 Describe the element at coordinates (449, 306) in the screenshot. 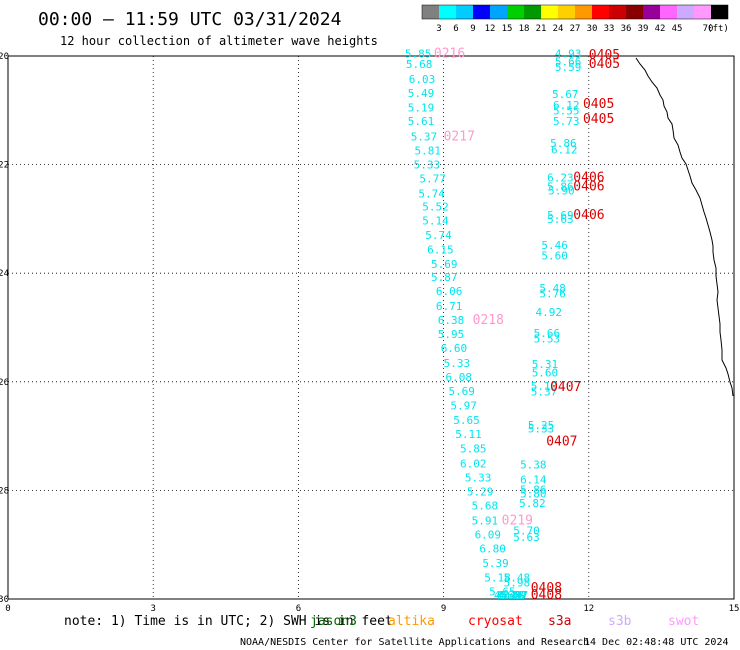

I see `swh-label: 6.71` at that location.